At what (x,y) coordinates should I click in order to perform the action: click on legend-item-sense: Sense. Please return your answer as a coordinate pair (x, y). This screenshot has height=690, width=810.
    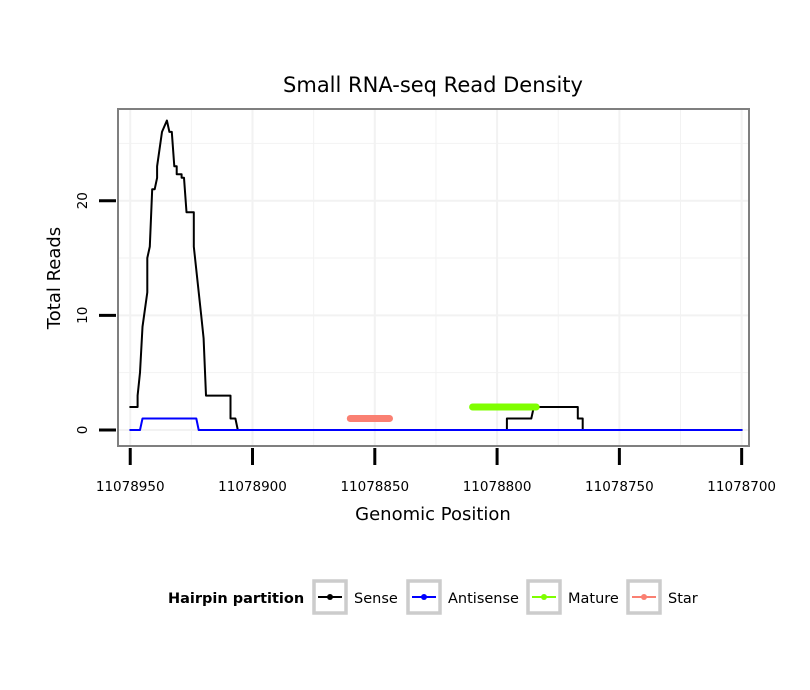
    Looking at the image, I should click on (355, 597).